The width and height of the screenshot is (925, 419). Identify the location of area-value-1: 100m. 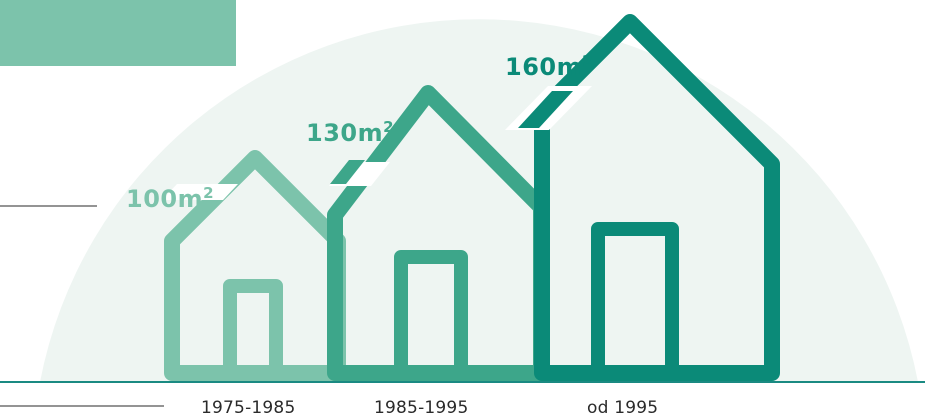
(165, 199).